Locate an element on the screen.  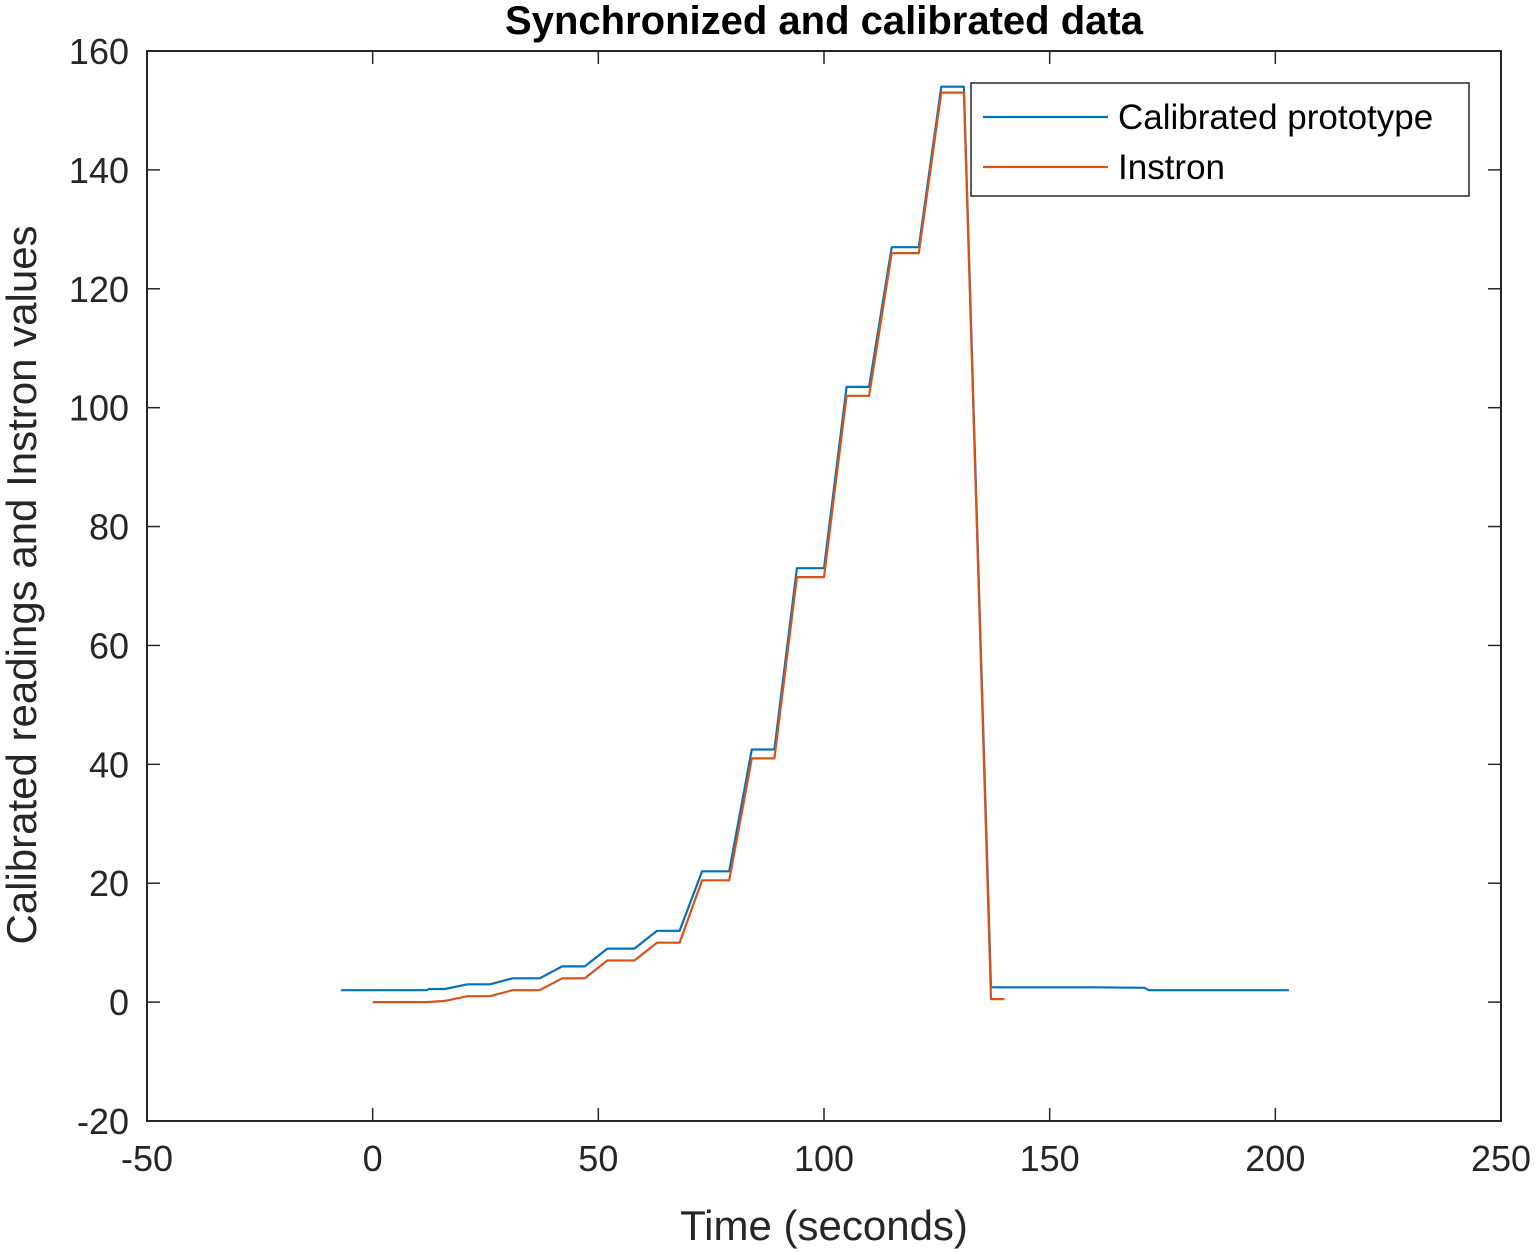
x-tick-label: 200 is located at coordinates (1275, 1158).